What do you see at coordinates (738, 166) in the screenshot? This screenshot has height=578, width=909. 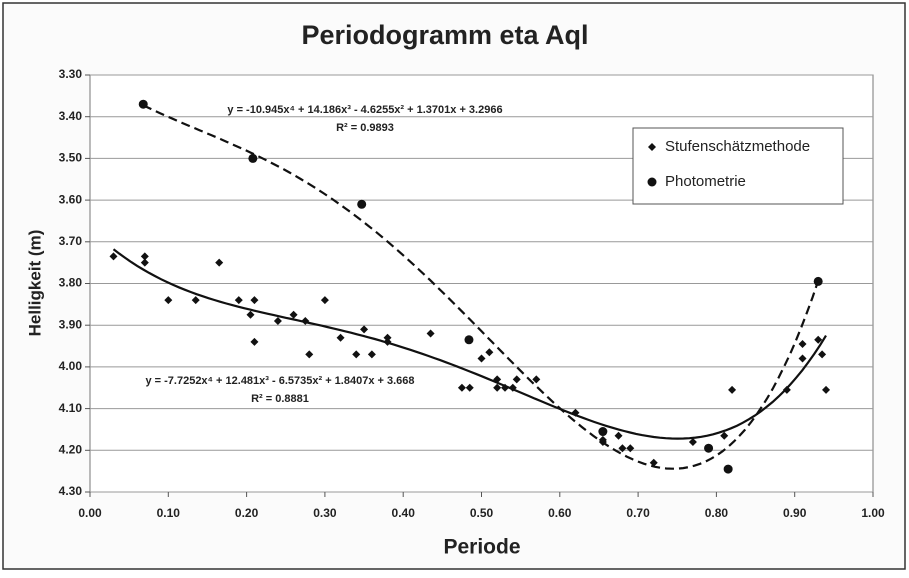 I see `legend-box` at bounding box center [738, 166].